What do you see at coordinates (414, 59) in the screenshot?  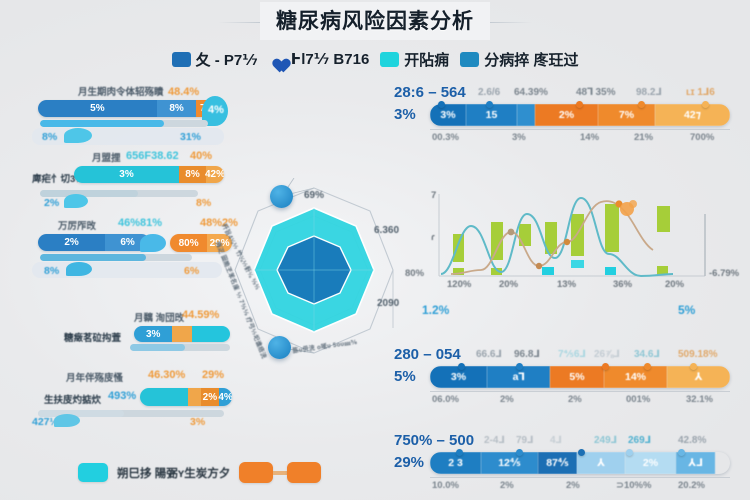 I see `legend-item-2: 开阽痈` at bounding box center [414, 59].